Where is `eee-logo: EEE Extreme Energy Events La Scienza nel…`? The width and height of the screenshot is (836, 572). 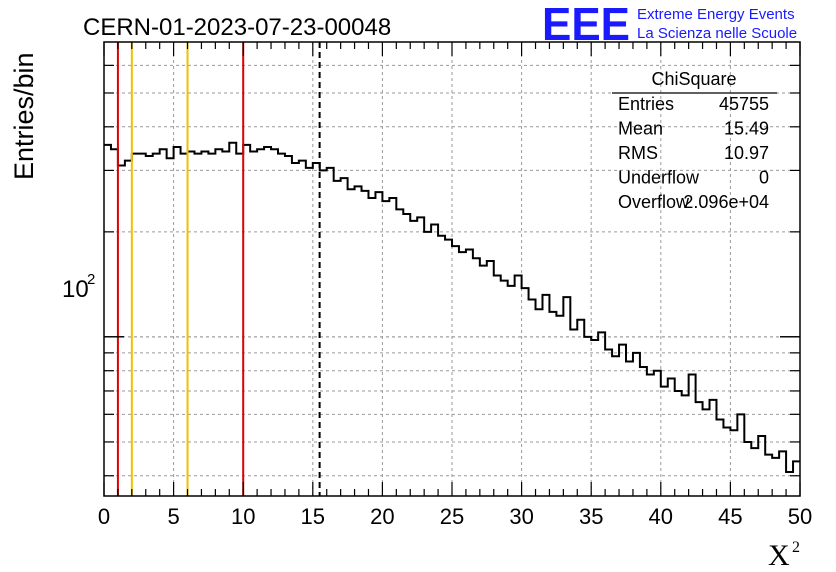 eee-logo: EEE Extreme Energy Events La Scienza nel… is located at coordinates (669, 25).